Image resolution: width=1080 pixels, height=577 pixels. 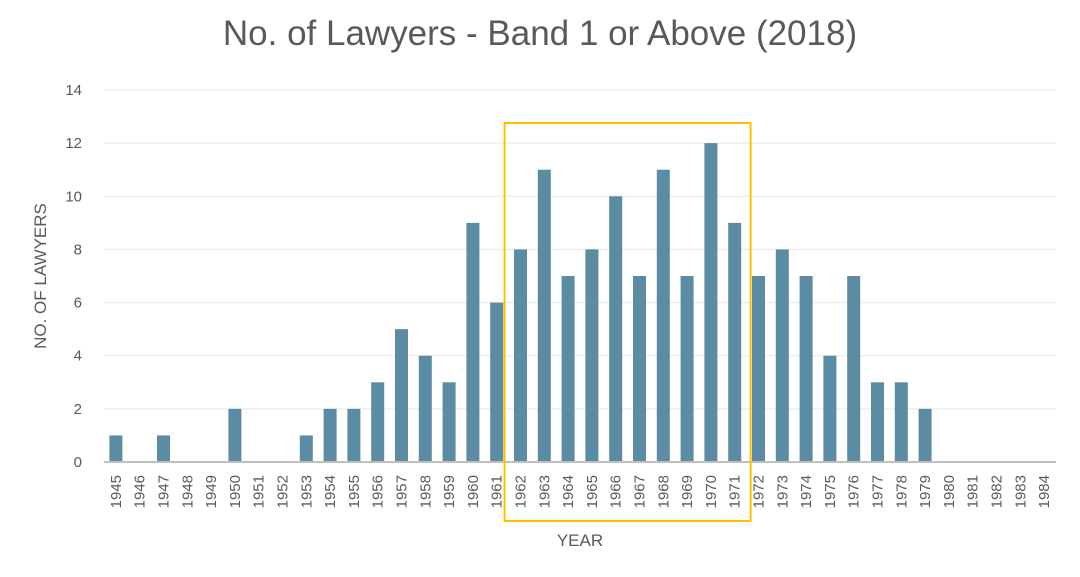 What do you see at coordinates (330, 435) in the screenshot?
I see `bar-1954` at bounding box center [330, 435].